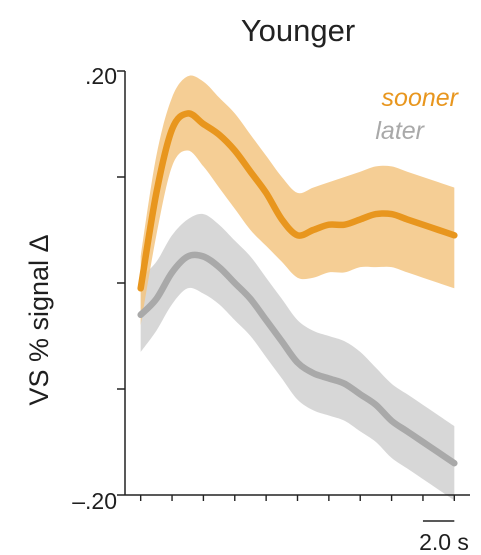  I want to click on y-tick-label-bottom: –.20, so click(94, 501).